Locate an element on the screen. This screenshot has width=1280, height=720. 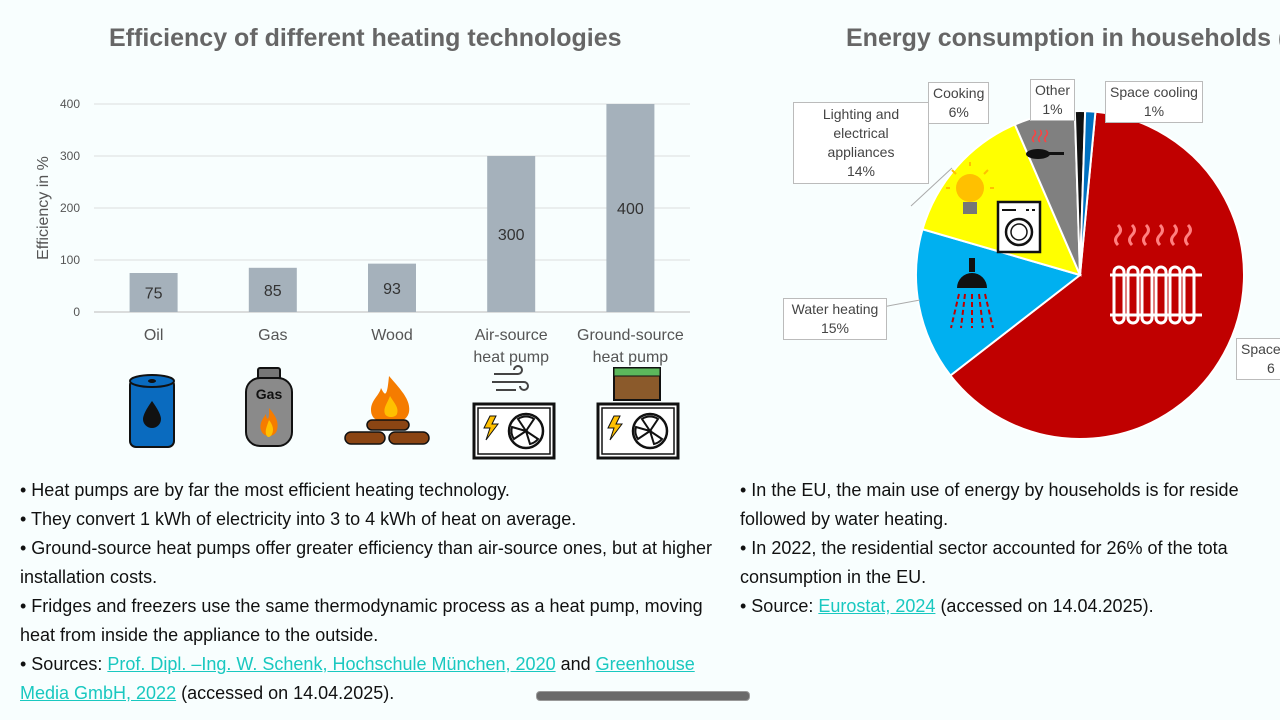
pie-label-lighting: Lighting and electrical appliances 14% is located at coordinates (861, 143).